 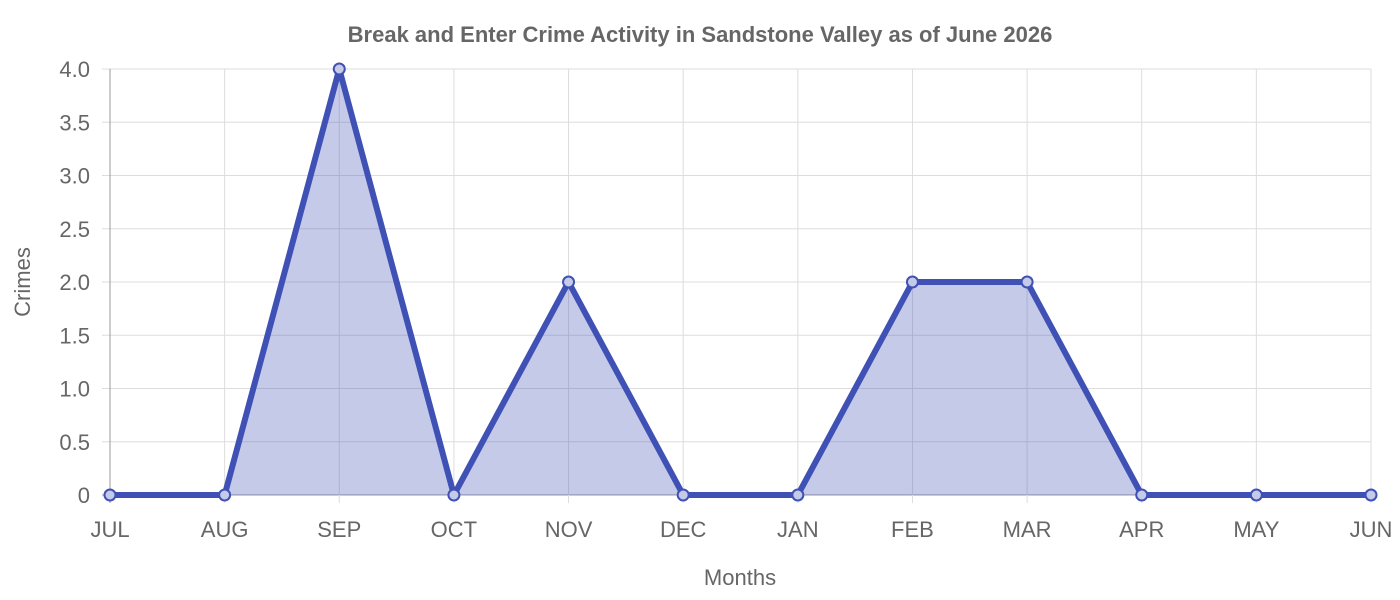 What do you see at coordinates (912, 529) in the screenshot?
I see `x-tick-label: FEB` at bounding box center [912, 529].